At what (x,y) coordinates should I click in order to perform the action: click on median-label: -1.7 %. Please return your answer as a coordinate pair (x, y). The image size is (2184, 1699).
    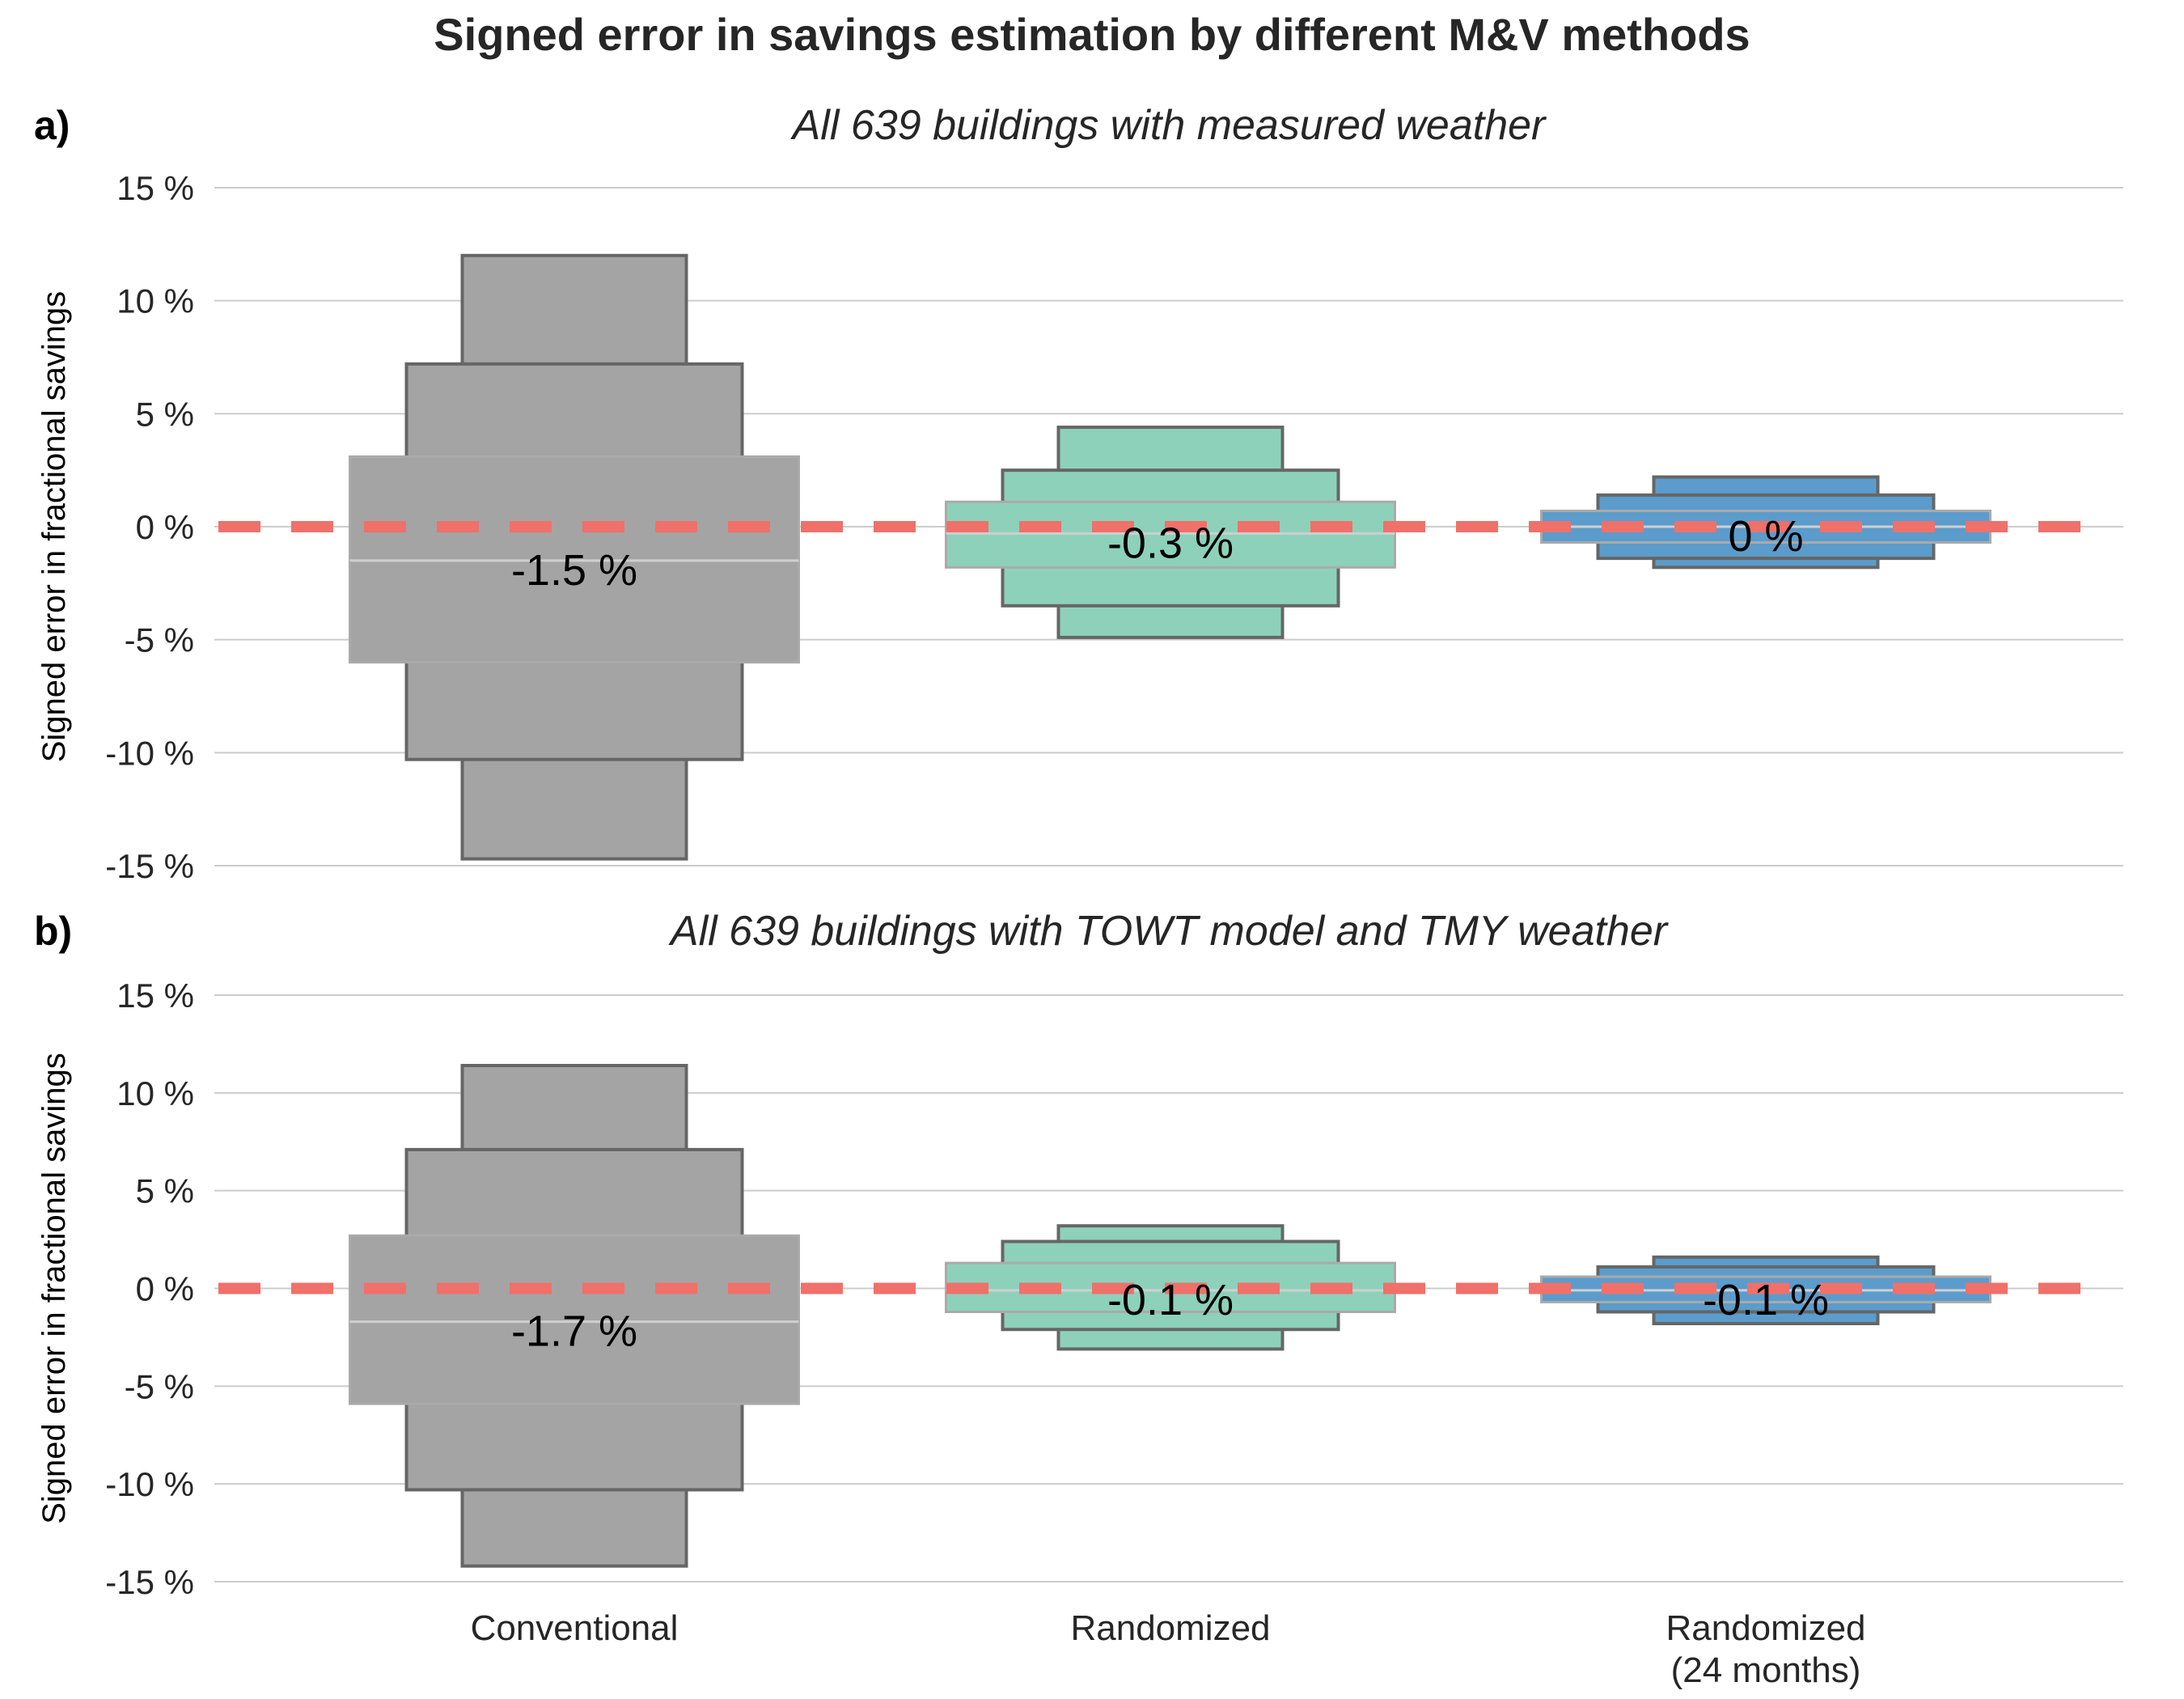
    Looking at the image, I should click on (574, 1331).